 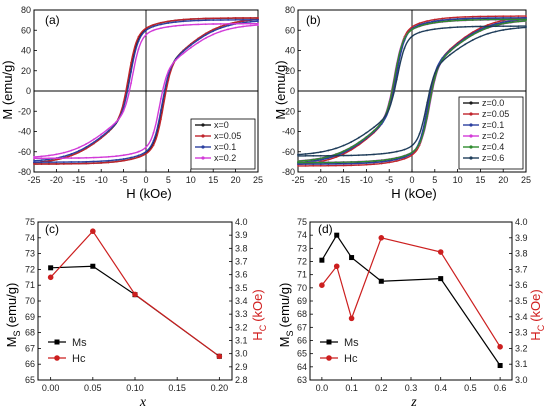 What do you see at coordinates (26, 51) in the screenshot?
I see `panel-a-ytick-label: 40` at bounding box center [26, 51].